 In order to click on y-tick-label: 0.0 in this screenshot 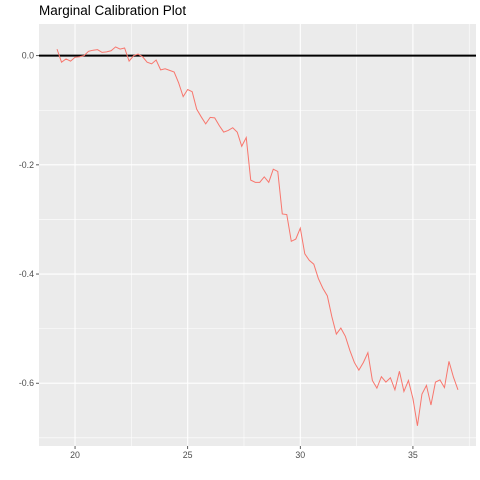, I will do `click(28, 56)`.